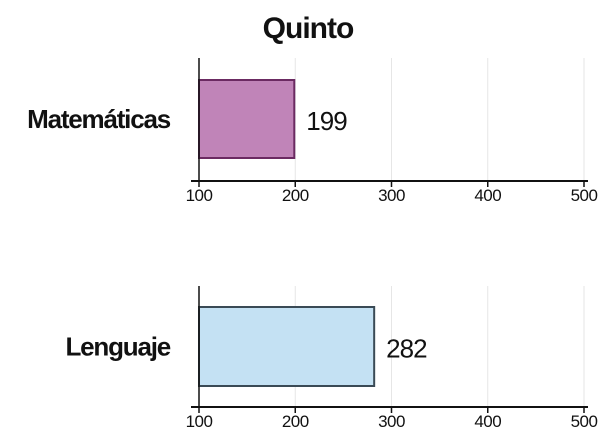  What do you see at coordinates (99, 119) in the screenshot?
I see `category-label: Matemáticas` at bounding box center [99, 119].